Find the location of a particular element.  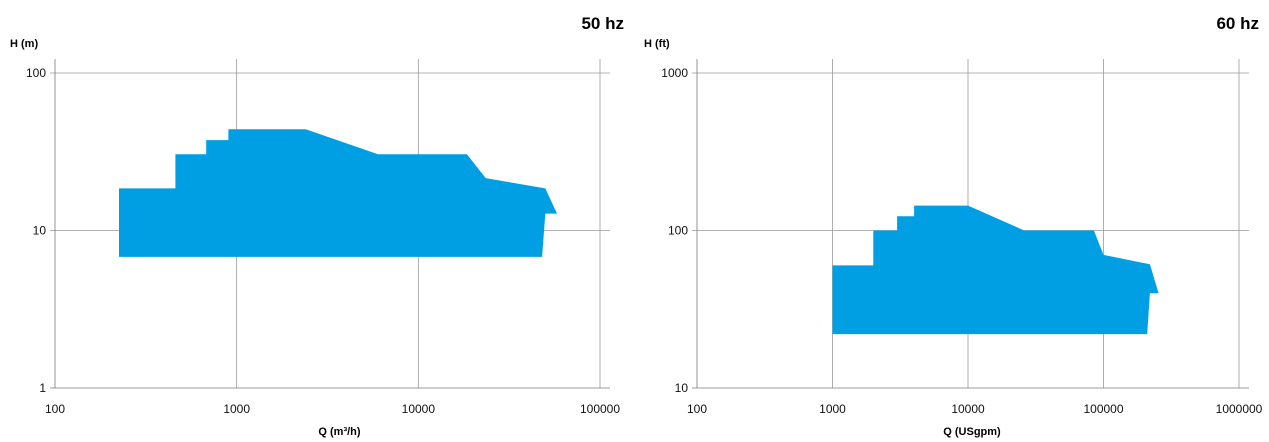

y-tick-label: 1 is located at coordinates (42, 388).